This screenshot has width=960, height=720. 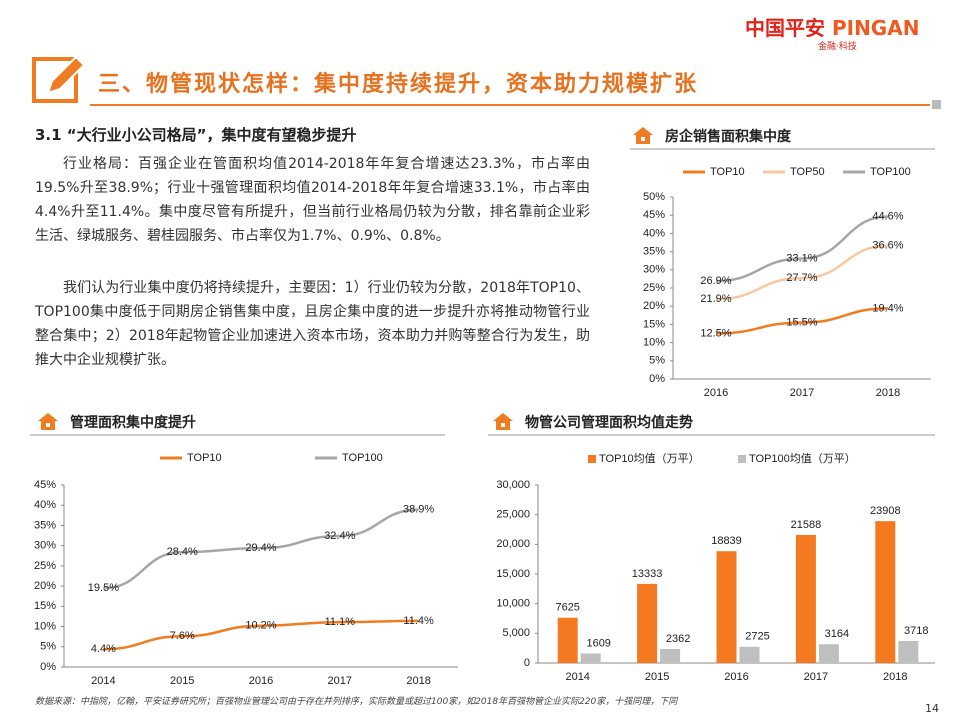 What do you see at coordinates (649, 458) in the screenshot?
I see `legend-label: TOP10均值（万平）` at bounding box center [649, 458].